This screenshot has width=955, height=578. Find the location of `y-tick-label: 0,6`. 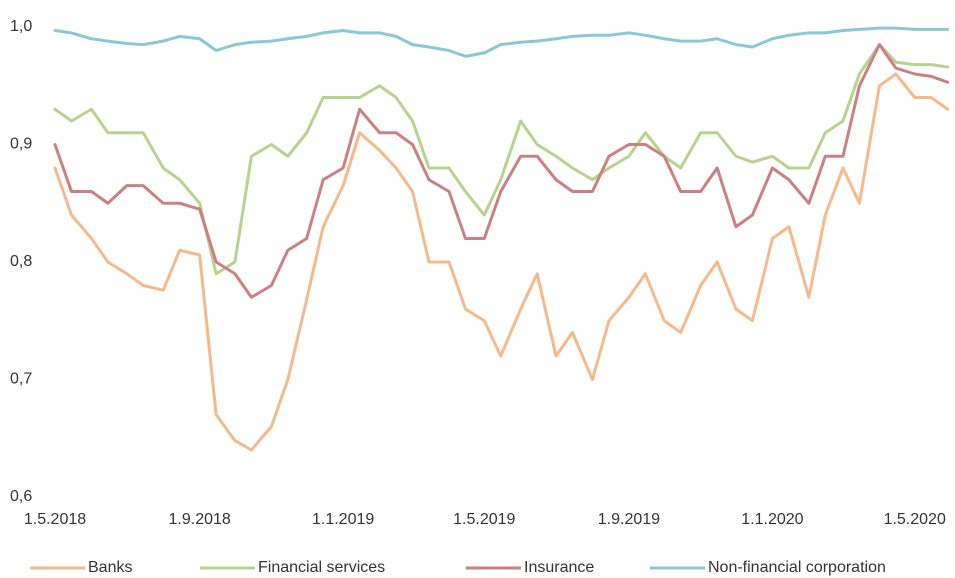

y-tick-label: 0,6 is located at coordinates (21, 496).